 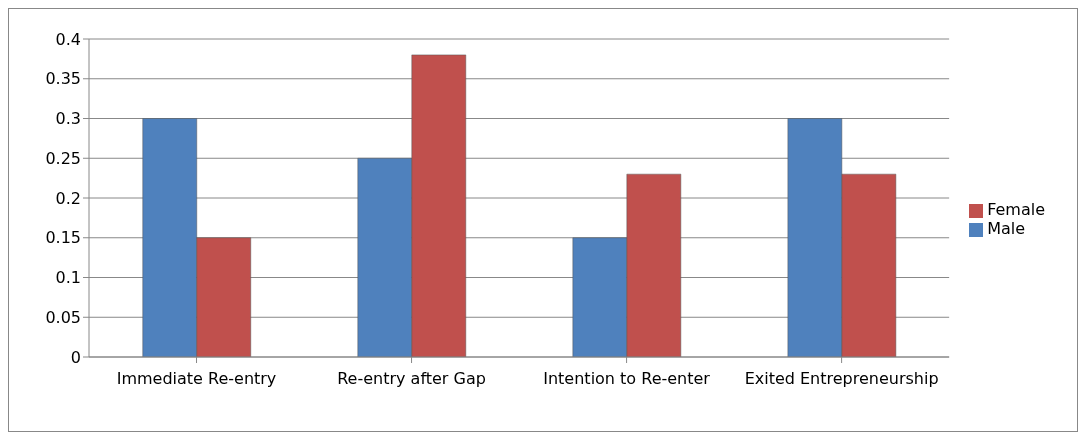 What do you see at coordinates (1006, 228) in the screenshot?
I see `legend-label: Male` at bounding box center [1006, 228].